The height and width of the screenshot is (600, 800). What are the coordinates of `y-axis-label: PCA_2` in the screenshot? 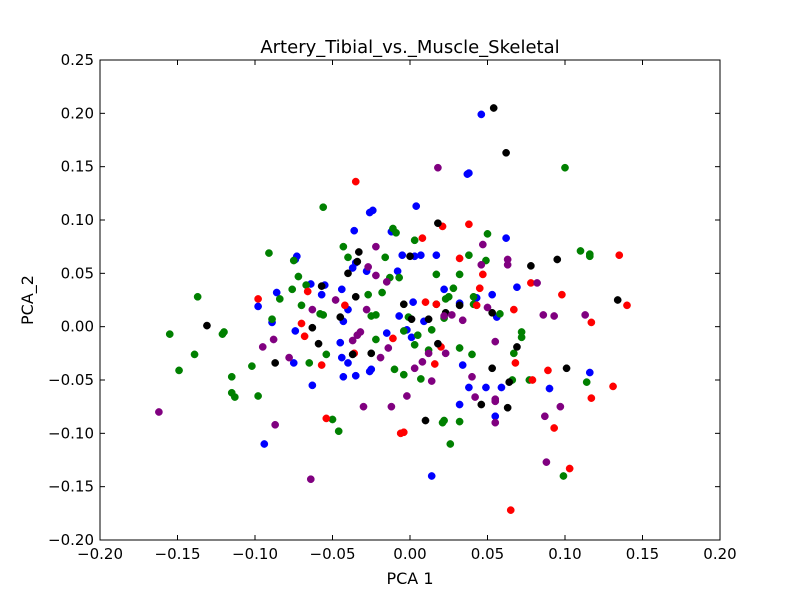 It's located at (28, 300).